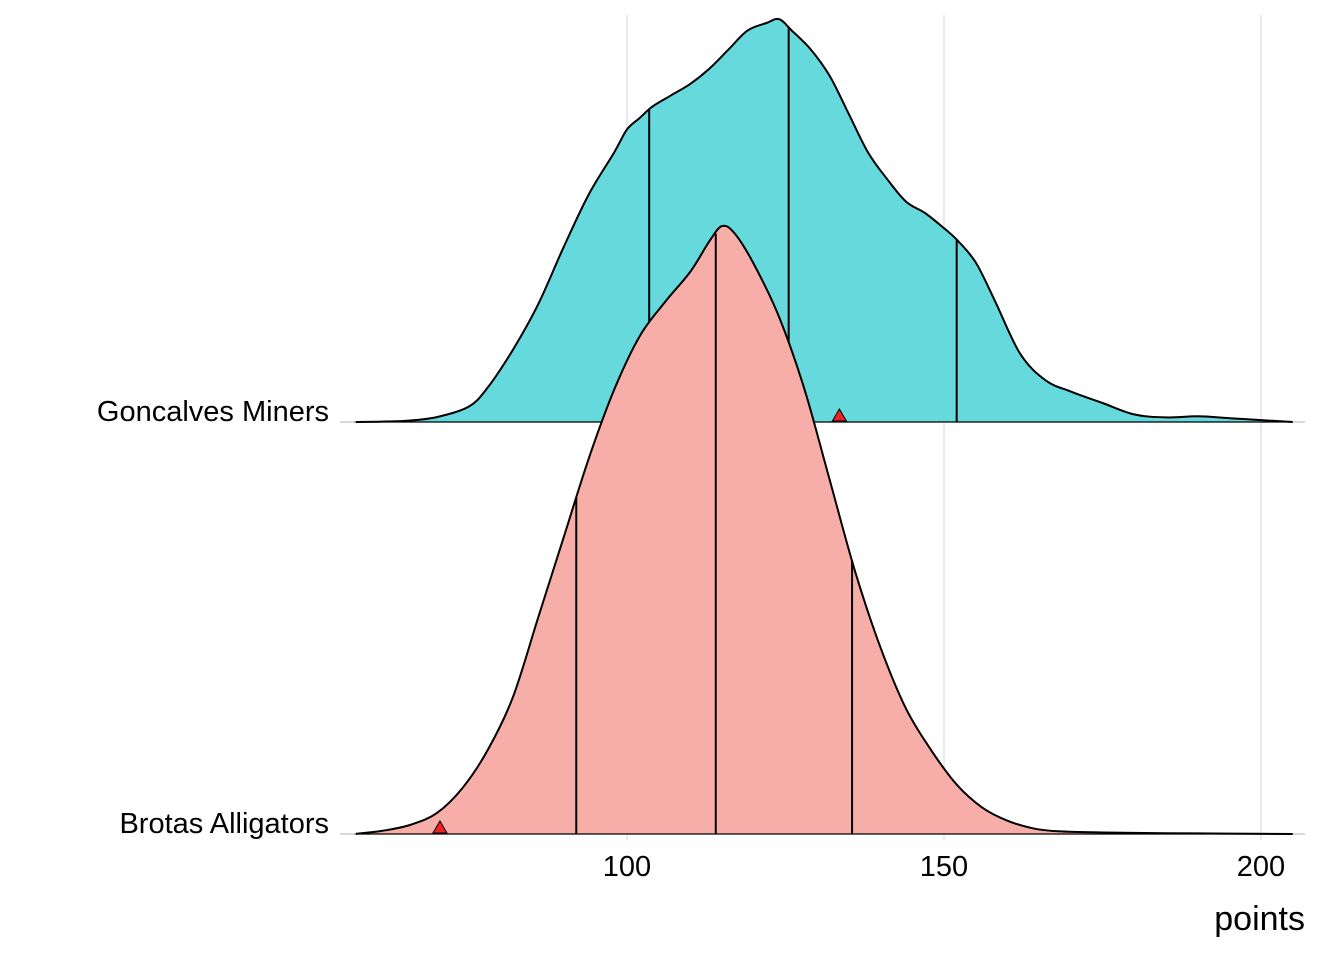 The width and height of the screenshot is (1344, 960). What do you see at coordinates (627, 867) in the screenshot?
I see `x-tick-label-100: 100` at bounding box center [627, 867].